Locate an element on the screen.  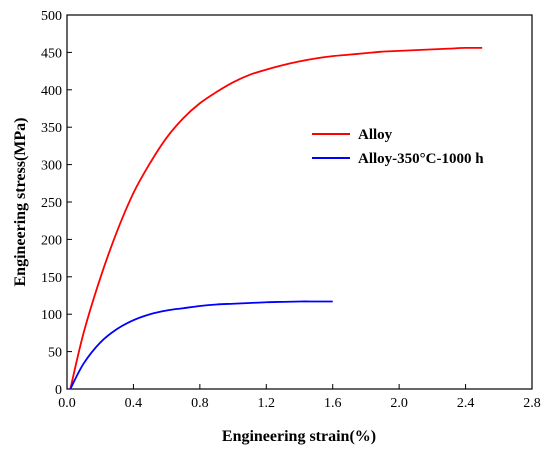
x-tick-label: 1.2 is located at coordinates (267, 403).